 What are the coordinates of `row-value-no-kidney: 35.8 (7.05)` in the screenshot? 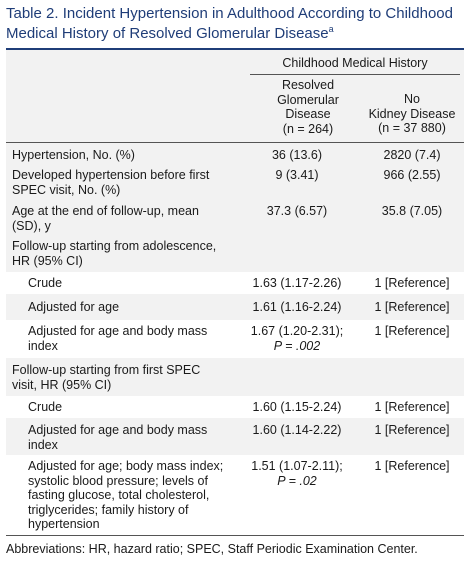 It's located at (412, 211).